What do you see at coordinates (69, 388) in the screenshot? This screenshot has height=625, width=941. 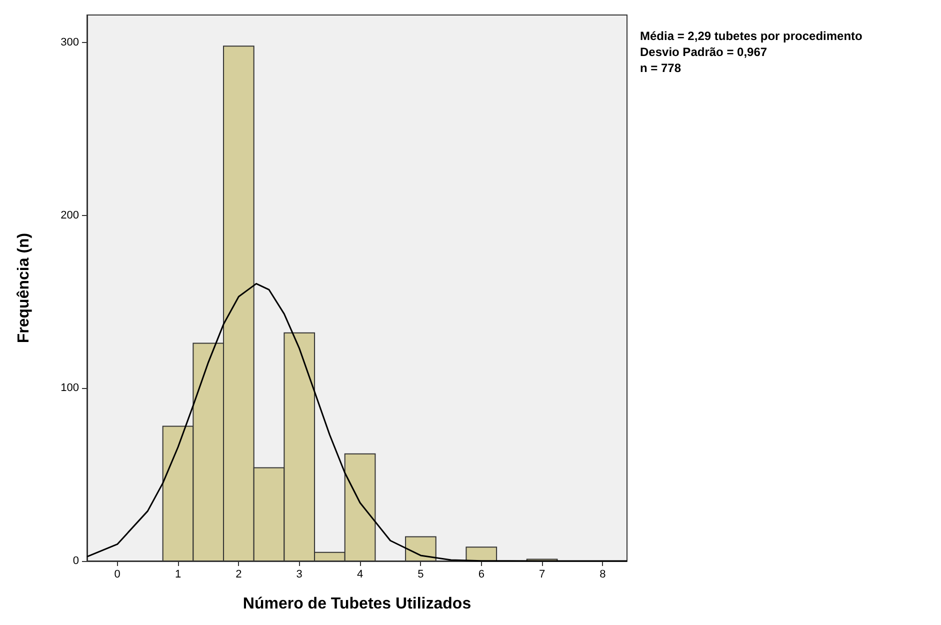 I see `y-tick-label: 100` at bounding box center [69, 388].